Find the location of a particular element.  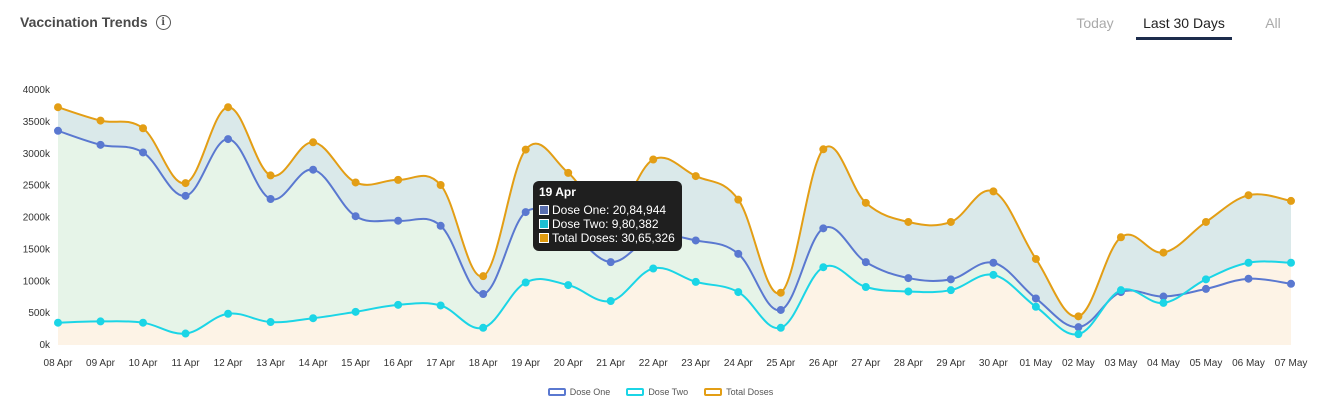

y-tick-label: 3000k is located at coordinates (37, 154).